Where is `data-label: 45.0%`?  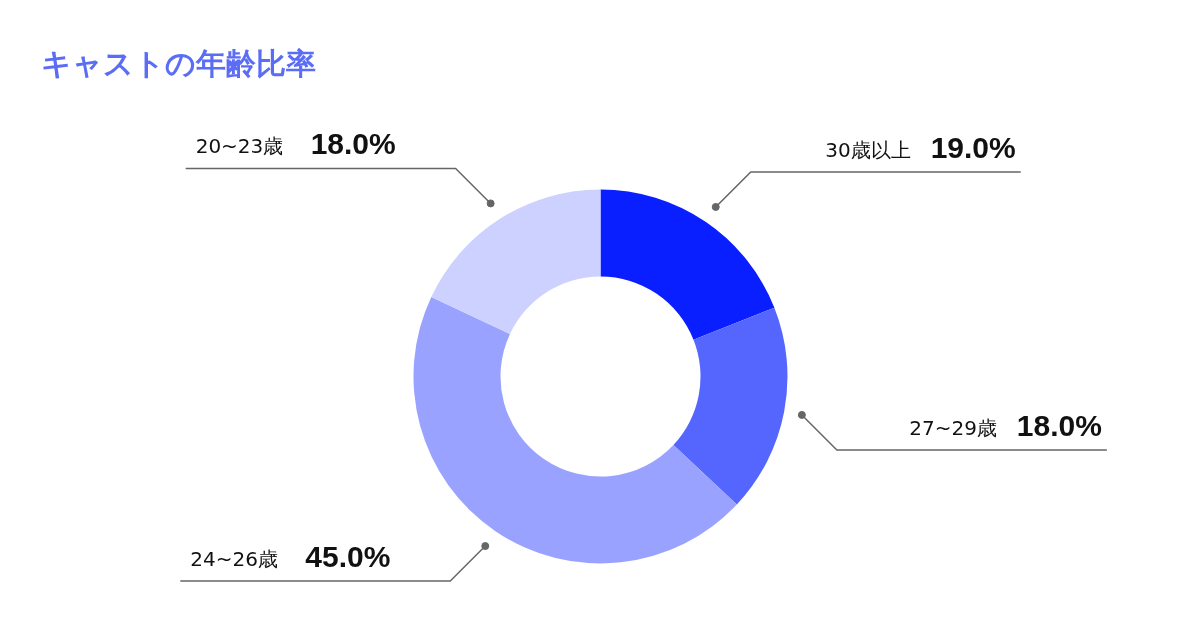
data-label: 45.0% is located at coordinates (348, 557).